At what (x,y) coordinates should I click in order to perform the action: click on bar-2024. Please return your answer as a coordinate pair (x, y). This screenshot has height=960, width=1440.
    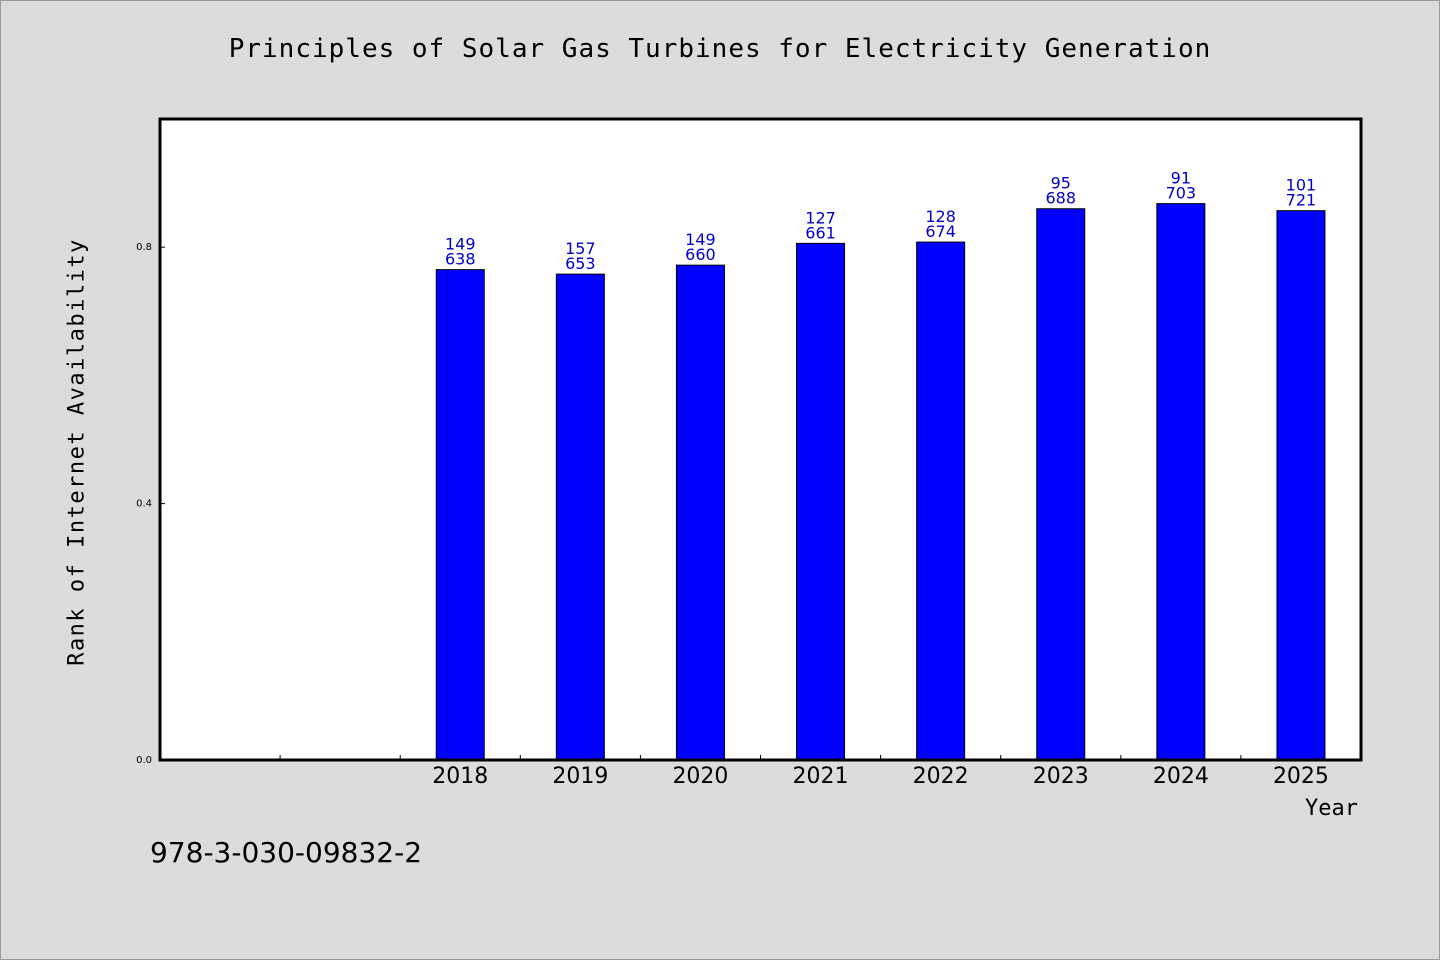
    Looking at the image, I should click on (1181, 482).